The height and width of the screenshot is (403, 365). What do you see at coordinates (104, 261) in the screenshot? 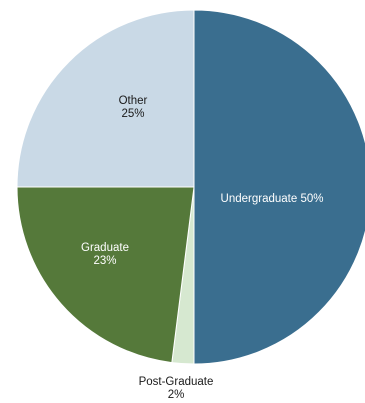
I see `pie-label-value: 23%` at bounding box center [104, 261].